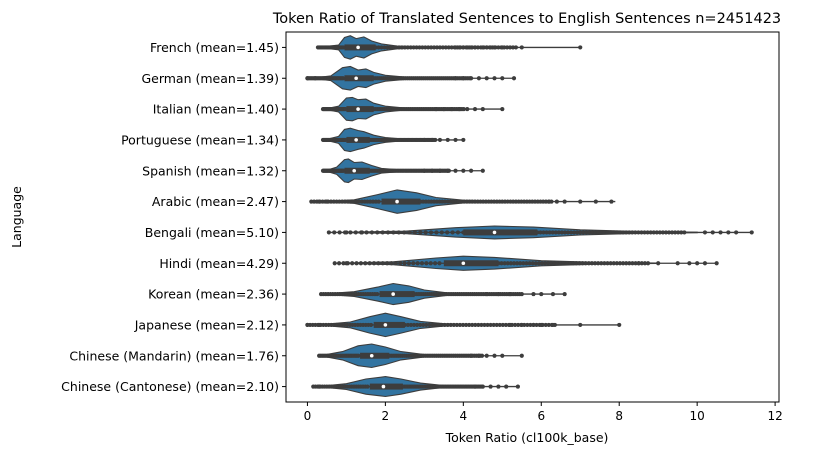 The height and width of the screenshot is (459, 829). Describe the element at coordinates (308, 416) in the screenshot. I see `x-tick-label: 0` at that location.